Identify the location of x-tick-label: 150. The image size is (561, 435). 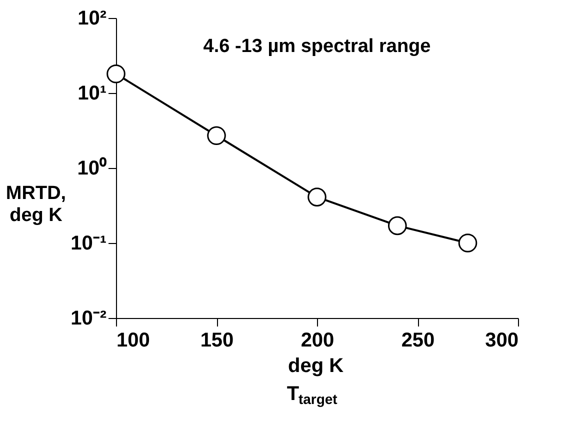
(217, 341).